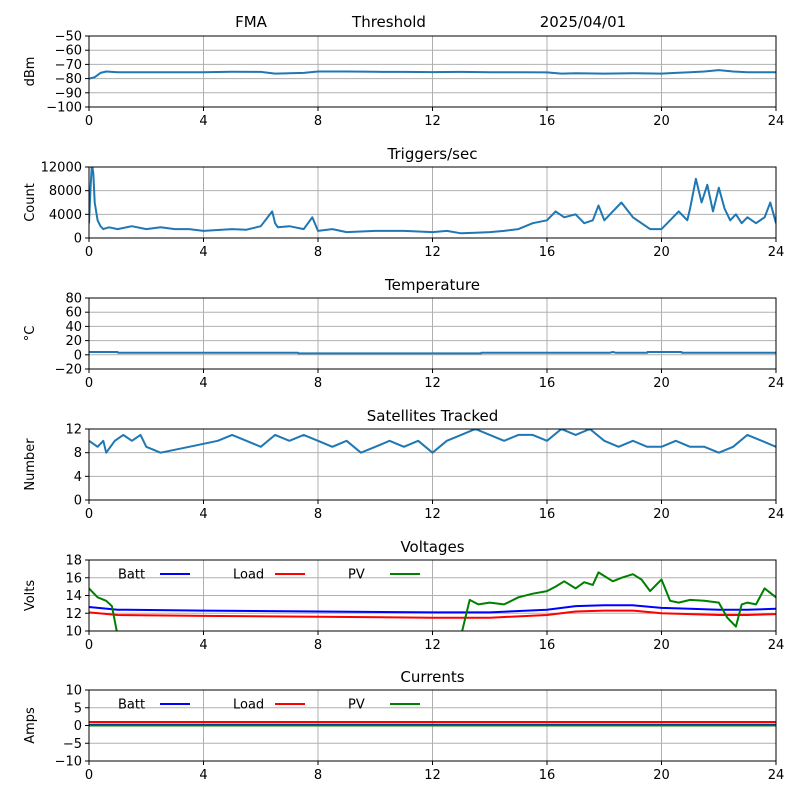 The image size is (800, 800). Describe the element at coordinates (78, 453) in the screenshot. I see `y-tick-label: 8` at that location.